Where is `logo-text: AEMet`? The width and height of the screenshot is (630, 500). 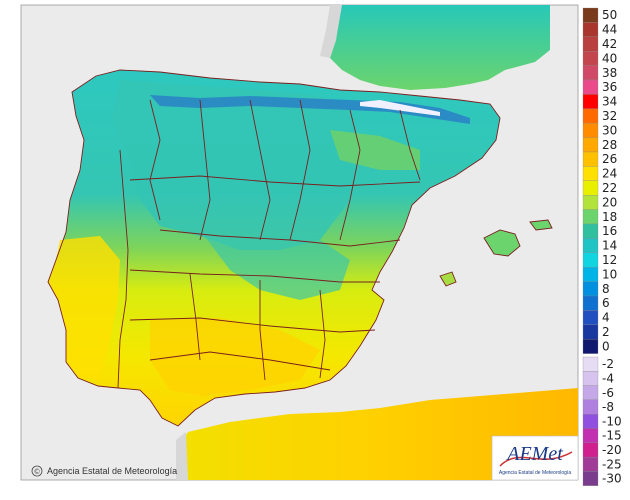 logo-text: AEMet is located at coordinates (534, 454).